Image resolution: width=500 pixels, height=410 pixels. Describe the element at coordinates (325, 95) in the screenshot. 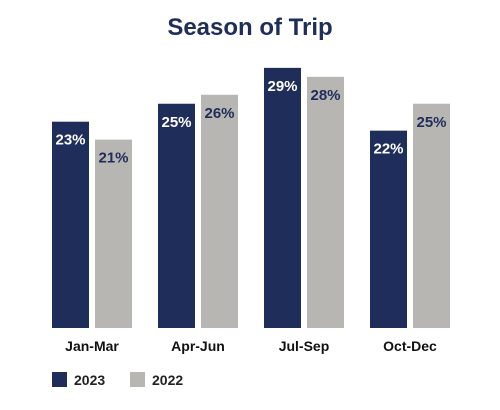

I see `data-label-2022-jul-sep: 28%` at that location.